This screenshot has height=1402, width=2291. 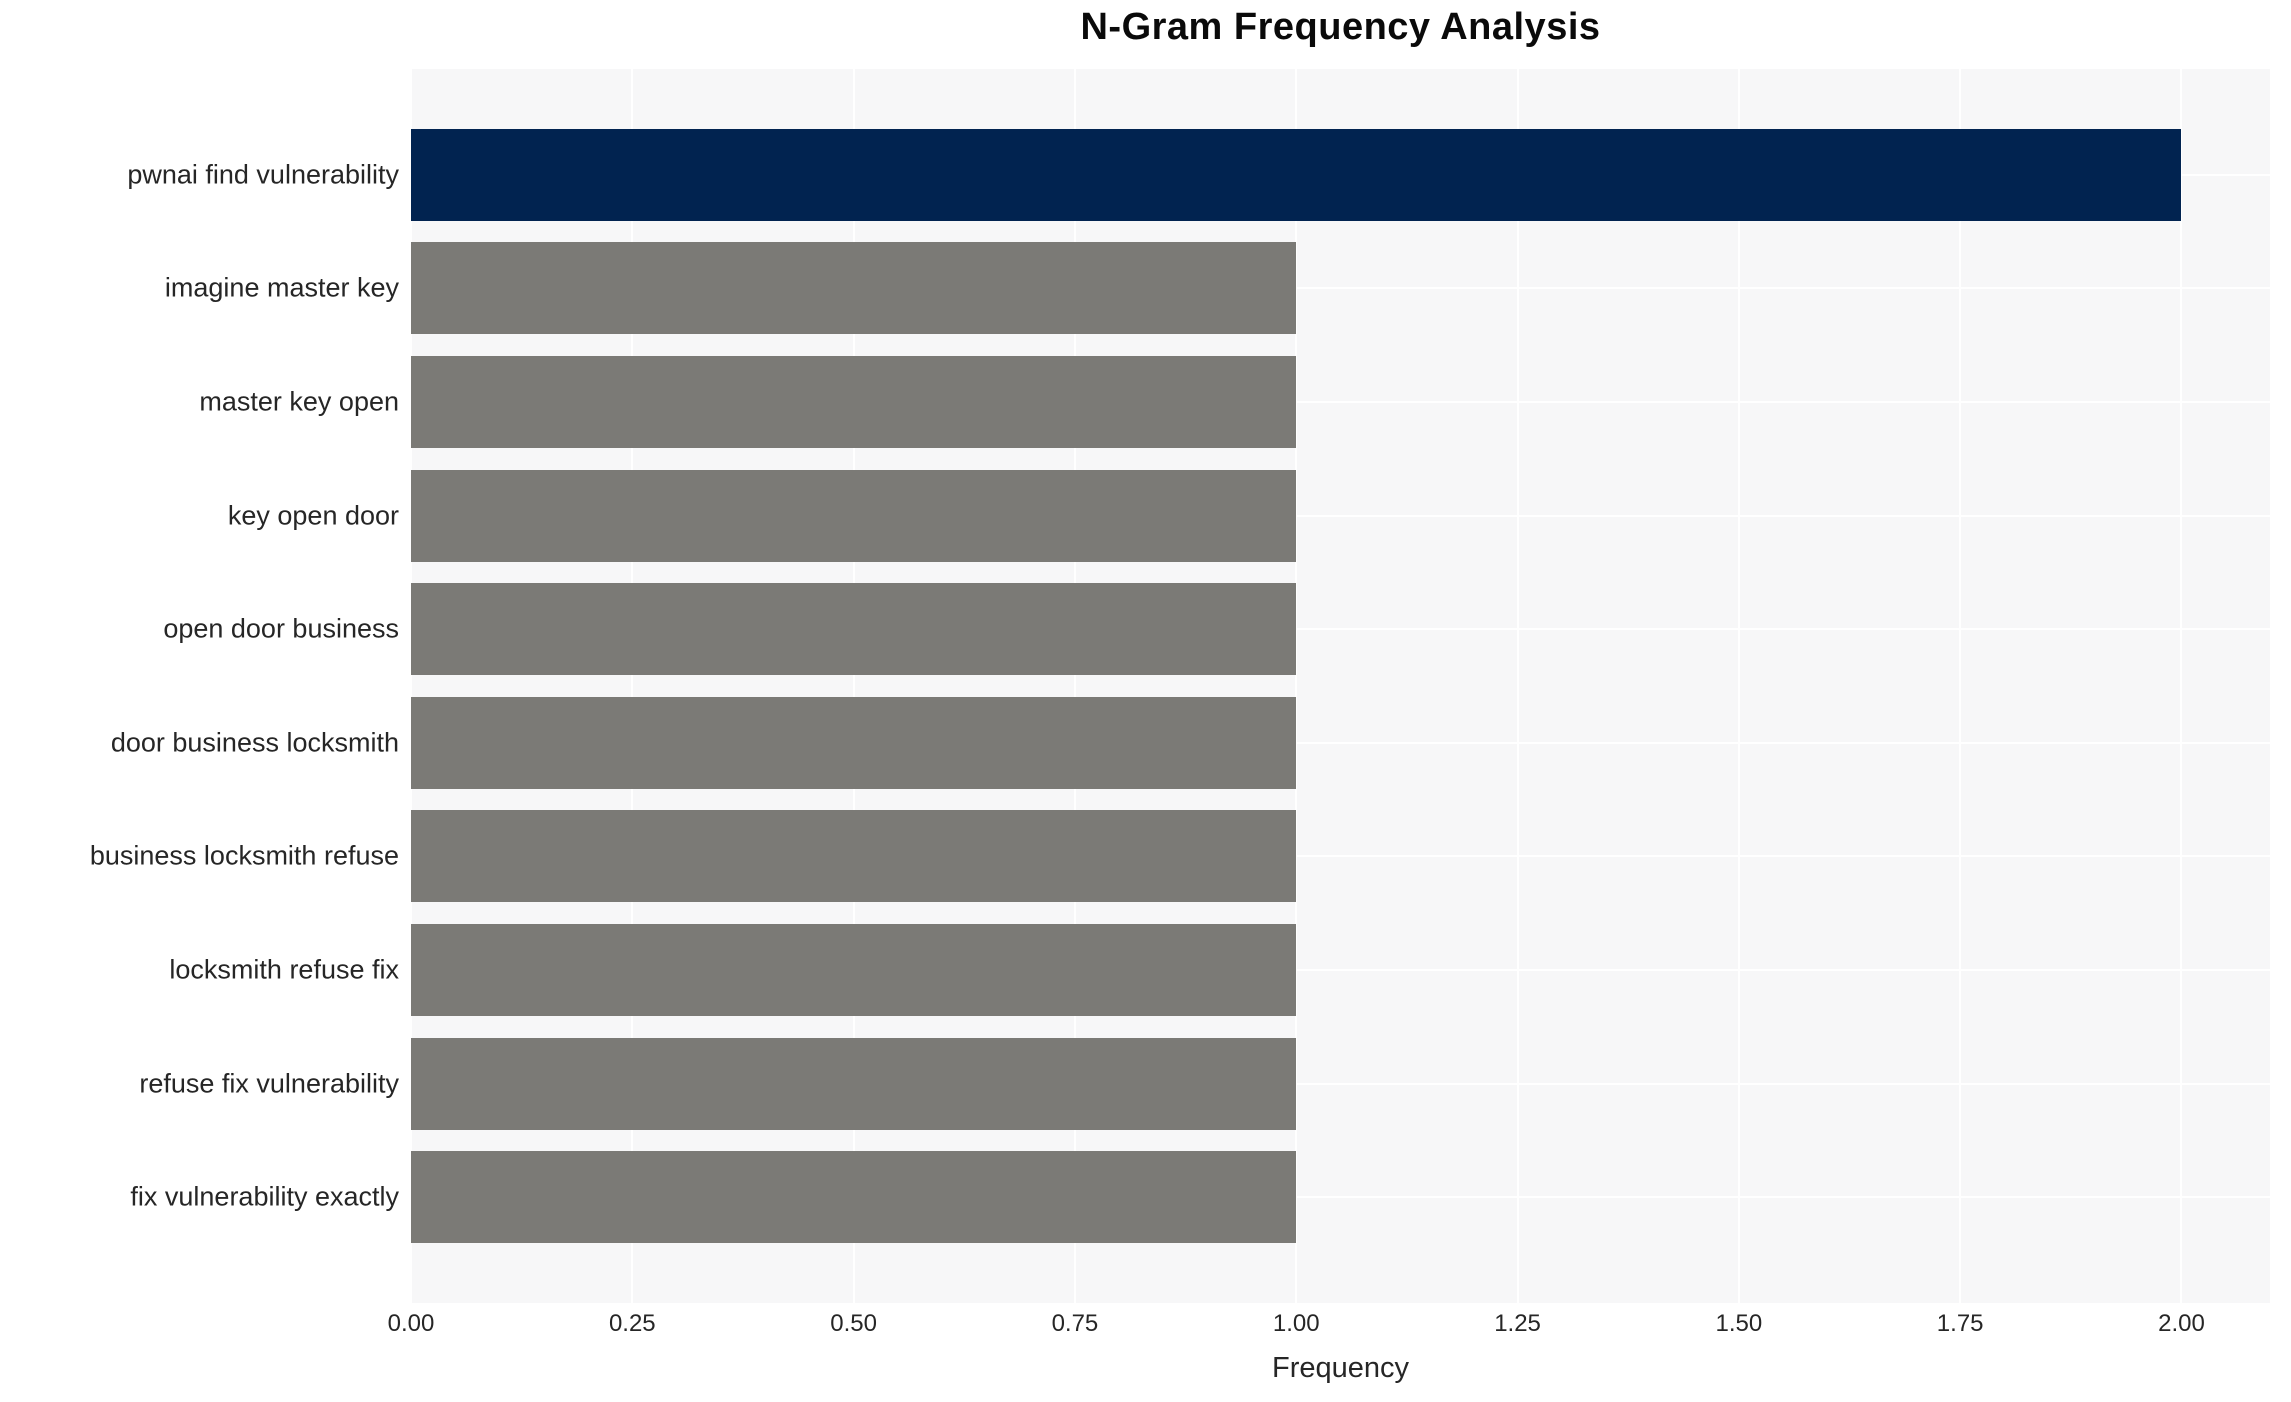 What do you see at coordinates (2181, 1323) in the screenshot?
I see `x-tick-label: 2.00` at bounding box center [2181, 1323].